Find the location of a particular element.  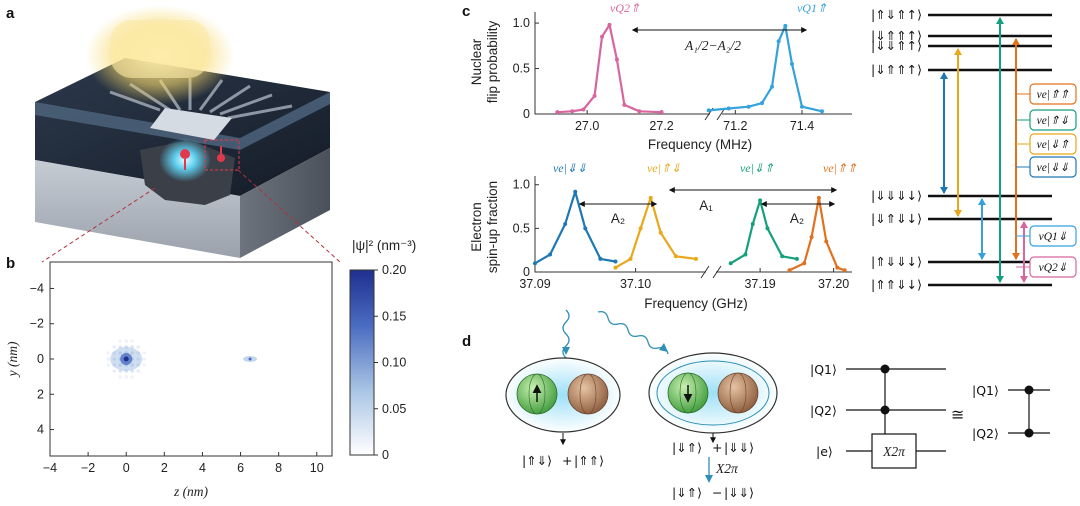

gate-arrow-label: X2π is located at coordinates (727, 468).